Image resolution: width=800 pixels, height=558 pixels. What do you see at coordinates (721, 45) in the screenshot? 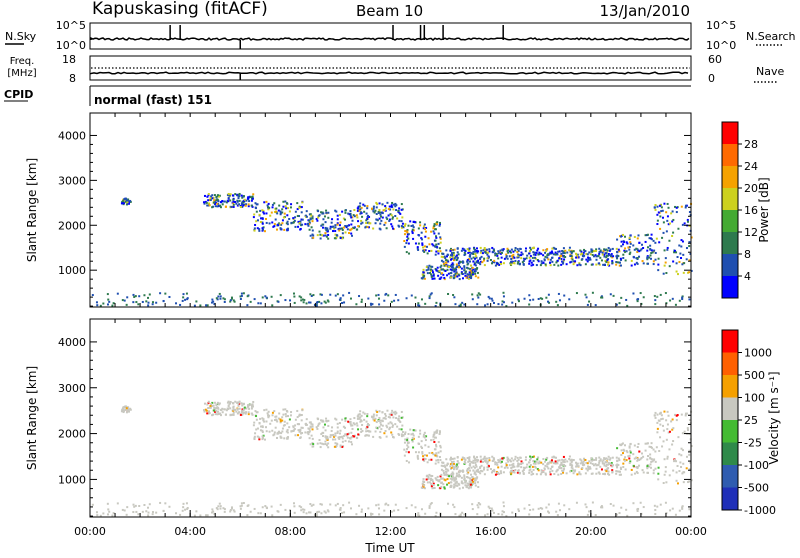
I see `nsearch-tick-bottom: 10^0` at bounding box center [721, 45].